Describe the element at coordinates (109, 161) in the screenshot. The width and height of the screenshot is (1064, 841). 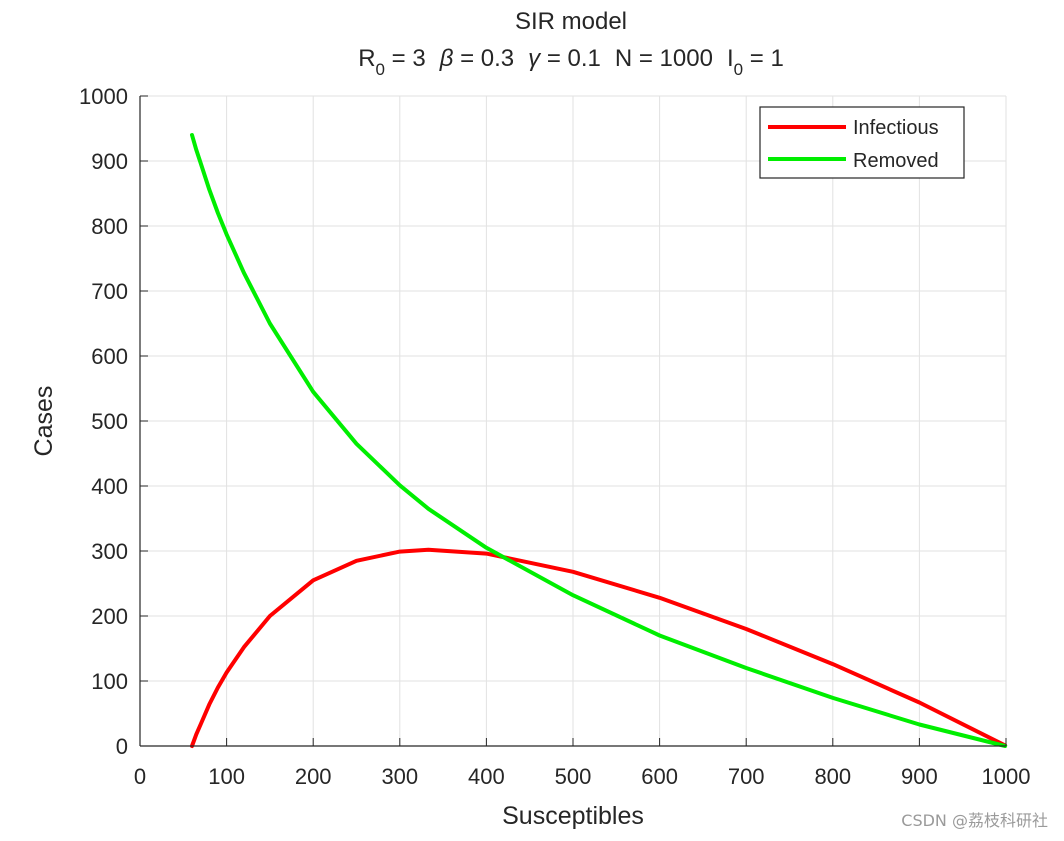
I see `y-tick-label: 900` at that location.